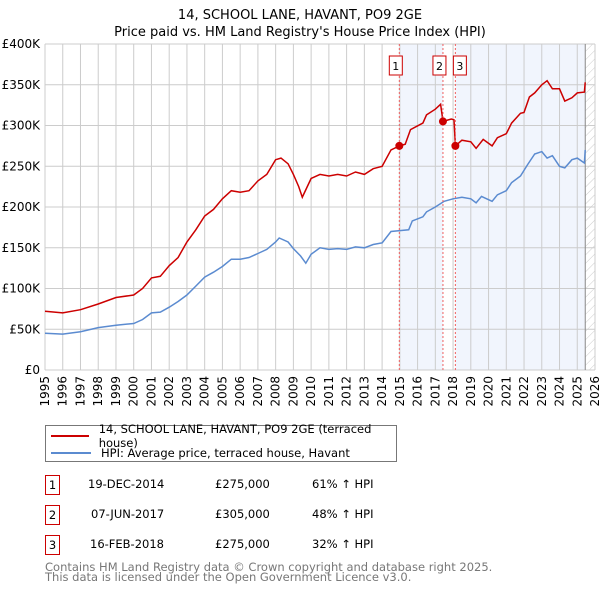 The width and height of the screenshot is (600, 590). Describe the element at coordinates (187, 391) in the screenshot. I see `x-tick-label: 2003` at that location.